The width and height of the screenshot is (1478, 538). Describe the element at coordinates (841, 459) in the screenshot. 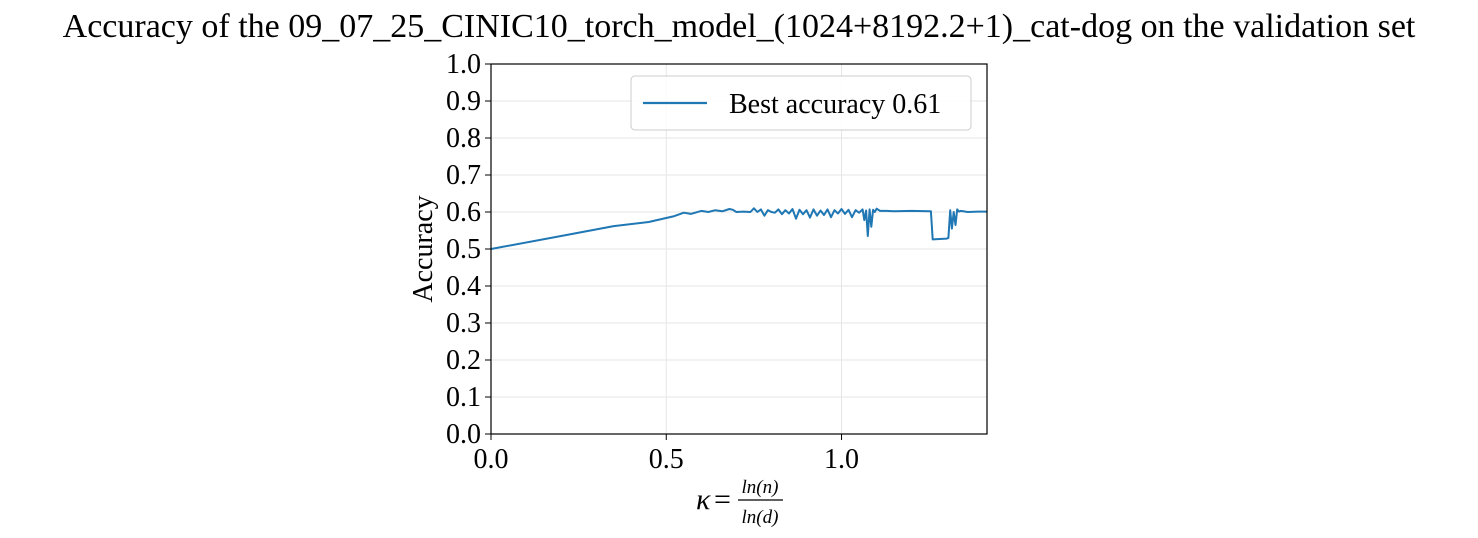

I see `x-tick-label: 1.0` at that location.